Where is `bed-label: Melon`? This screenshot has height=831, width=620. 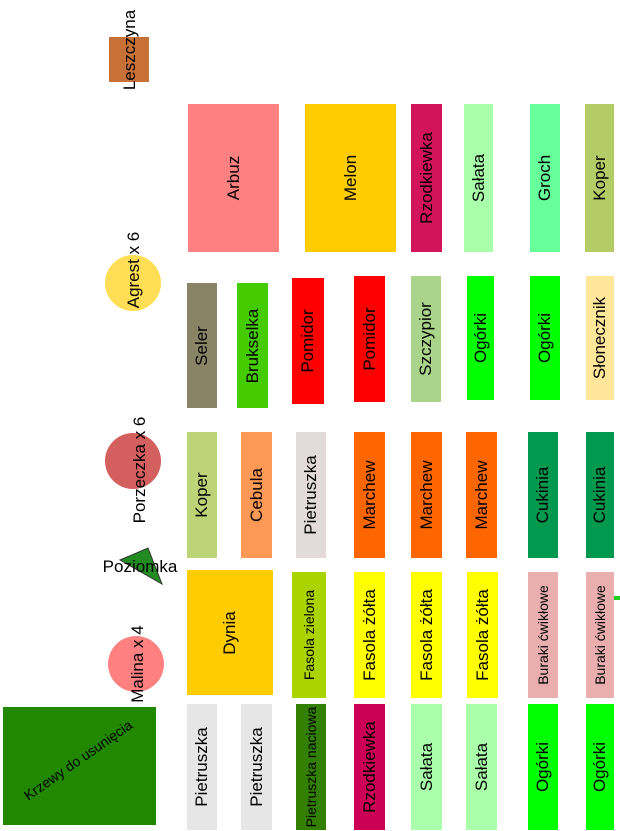 bed-label: Melon is located at coordinates (350, 178).